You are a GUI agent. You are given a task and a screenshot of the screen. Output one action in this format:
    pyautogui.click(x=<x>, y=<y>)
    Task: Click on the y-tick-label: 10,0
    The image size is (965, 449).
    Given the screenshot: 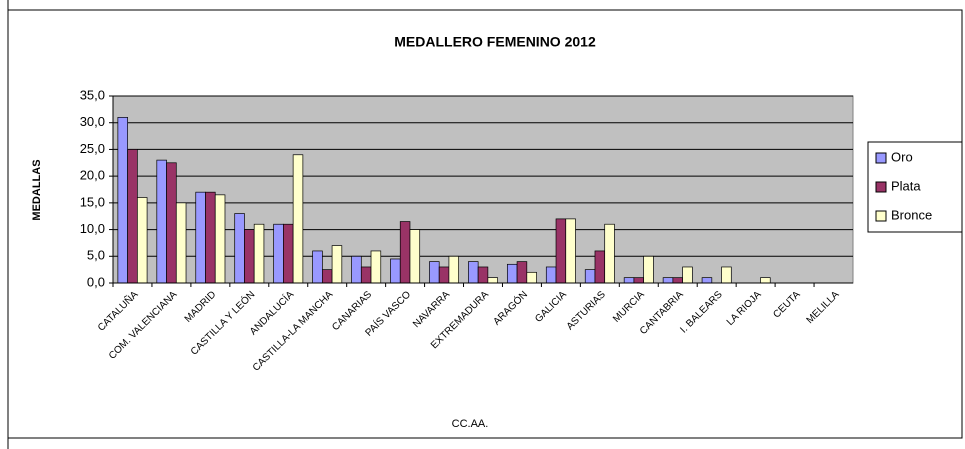 What is the action you would take?
    pyautogui.click(x=92, y=228)
    